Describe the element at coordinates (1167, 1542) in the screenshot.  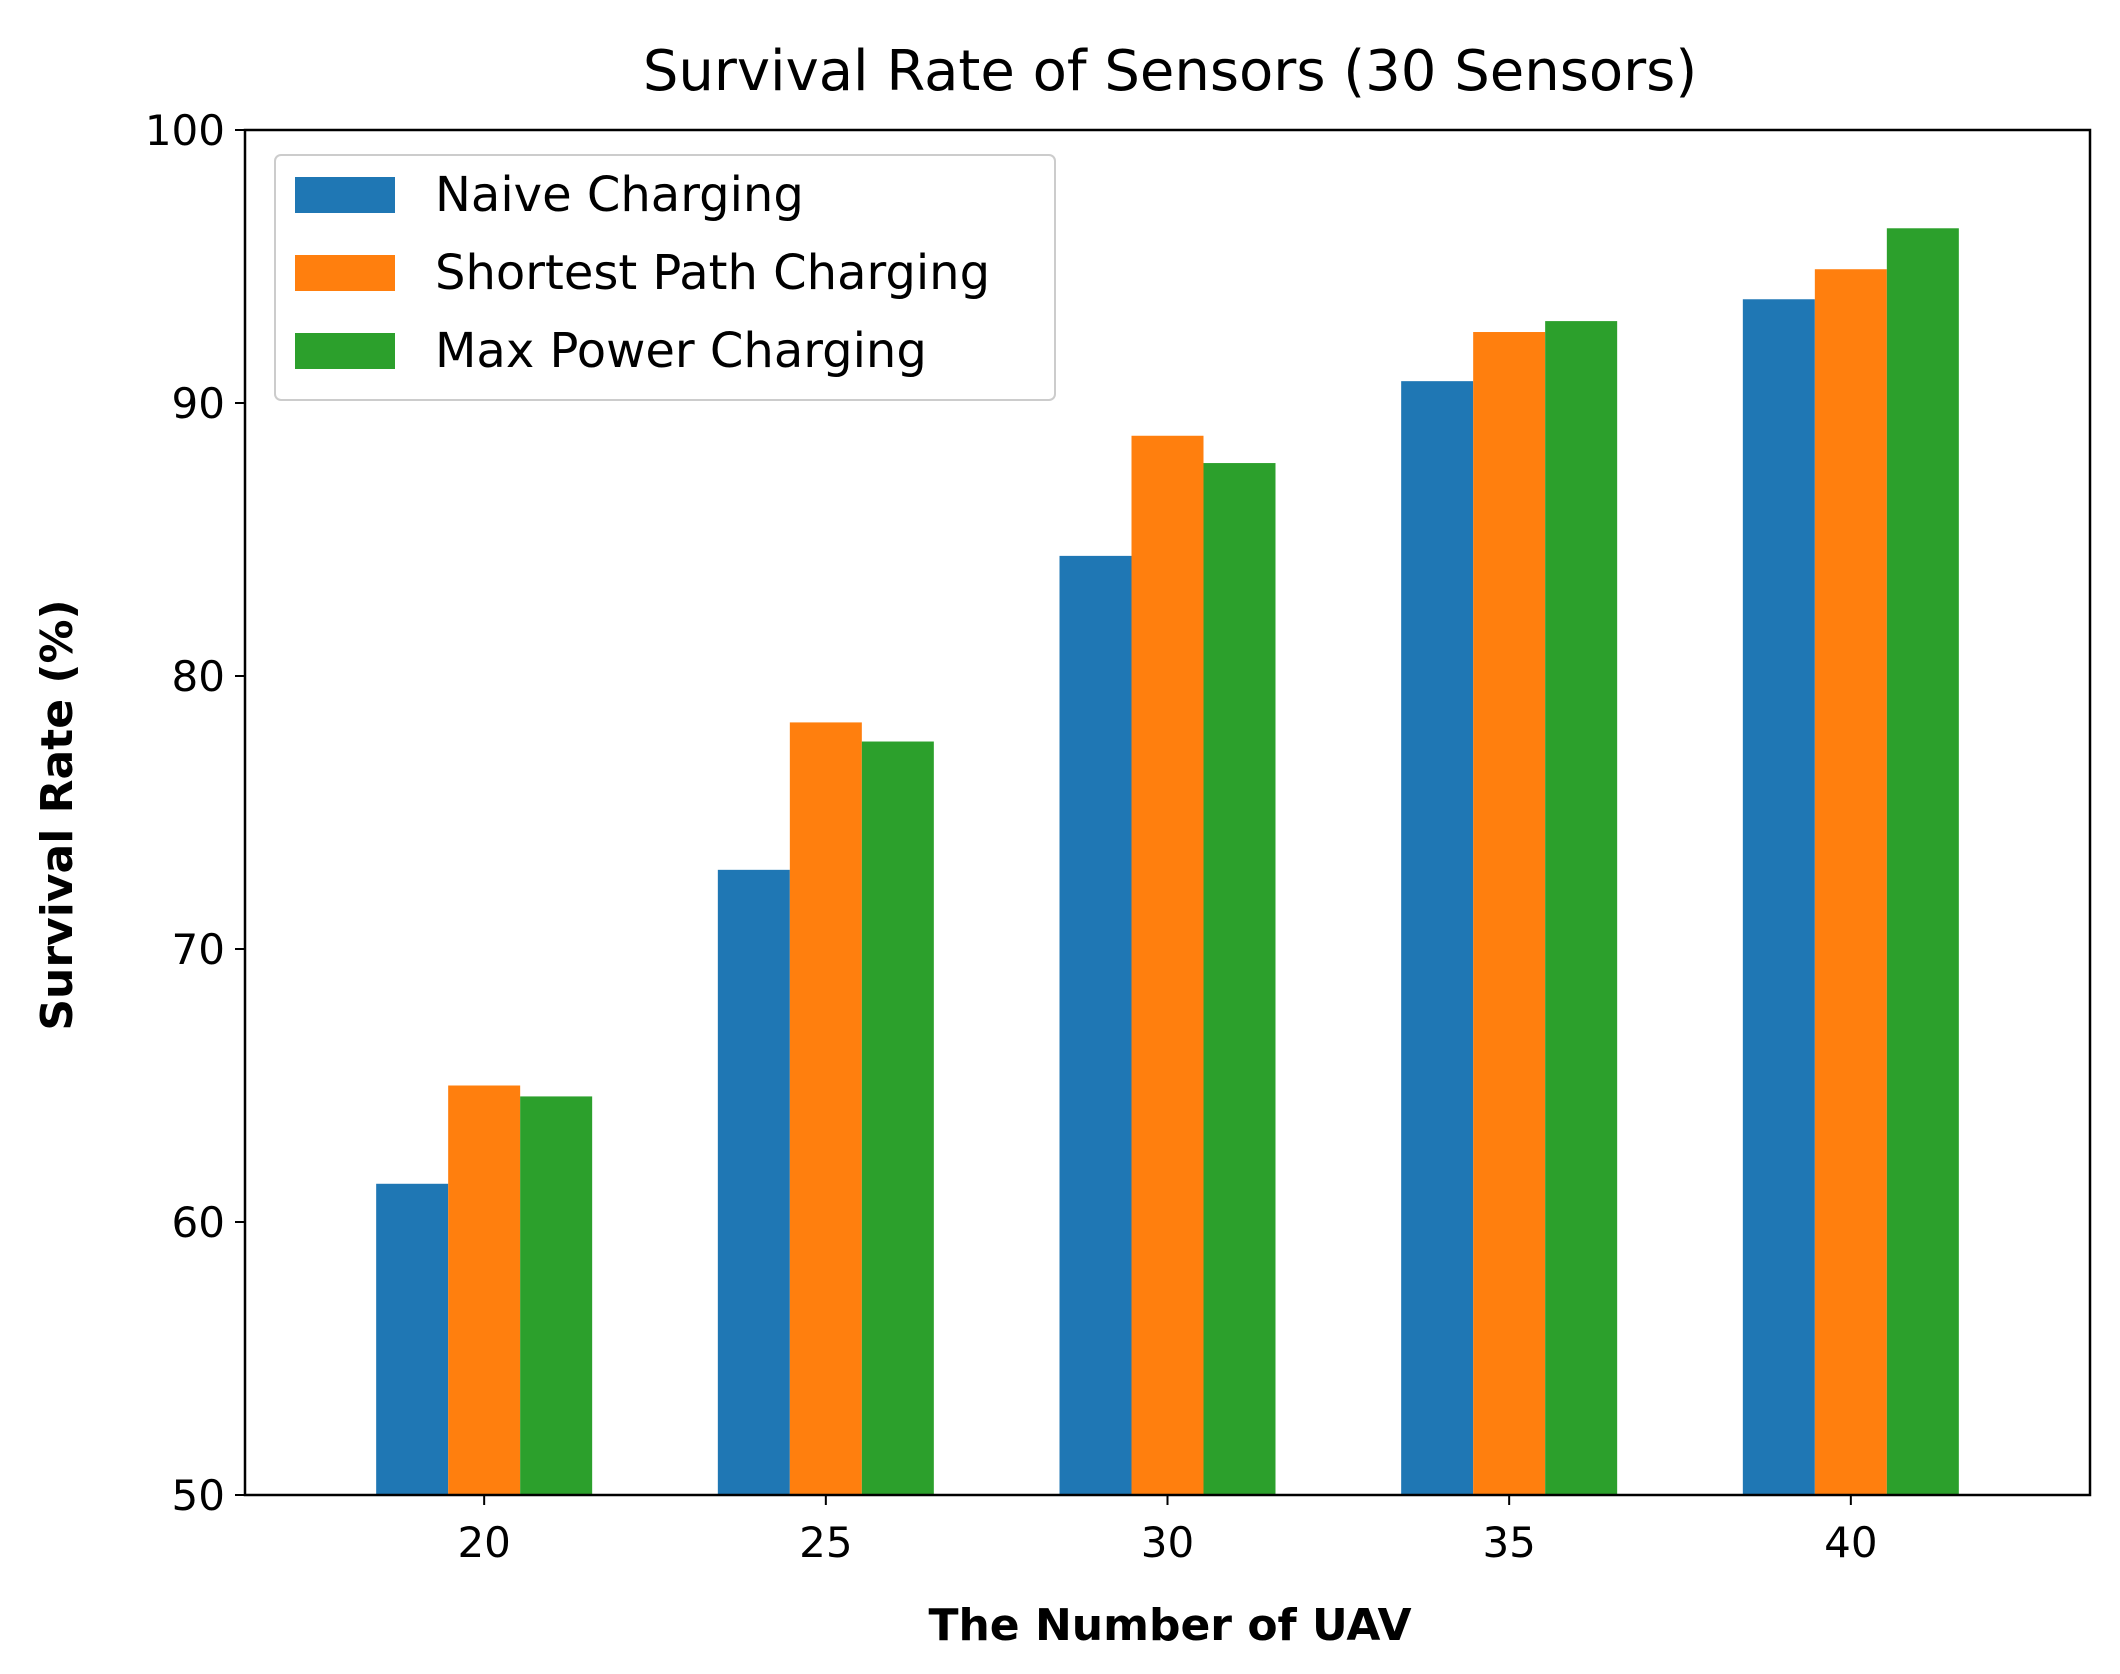
I see `x-tick-label-30: 30` at that location.